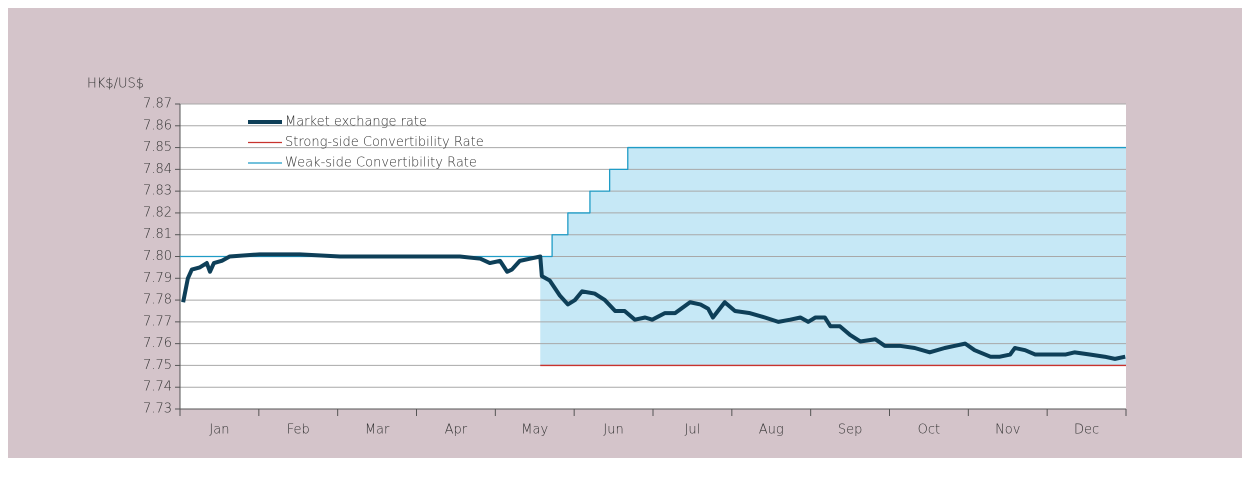  What do you see at coordinates (157, 343) in the screenshot?
I see `y-tick-label: 7.76` at bounding box center [157, 343].